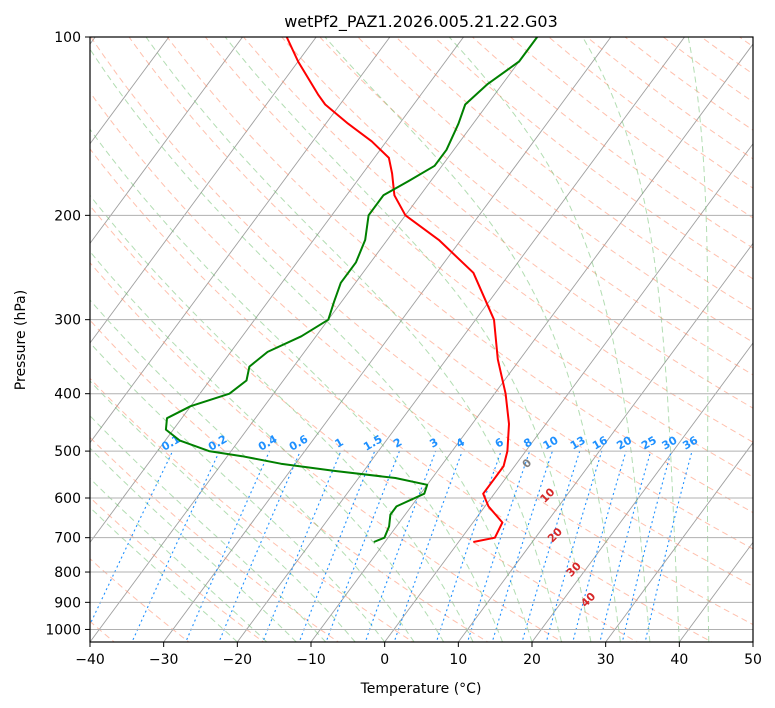 The image size is (775, 708). What do you see at coordinates (311, 660) in the screenshot?
I see `x-tick-label: −10` at bounding box center [311, 660].